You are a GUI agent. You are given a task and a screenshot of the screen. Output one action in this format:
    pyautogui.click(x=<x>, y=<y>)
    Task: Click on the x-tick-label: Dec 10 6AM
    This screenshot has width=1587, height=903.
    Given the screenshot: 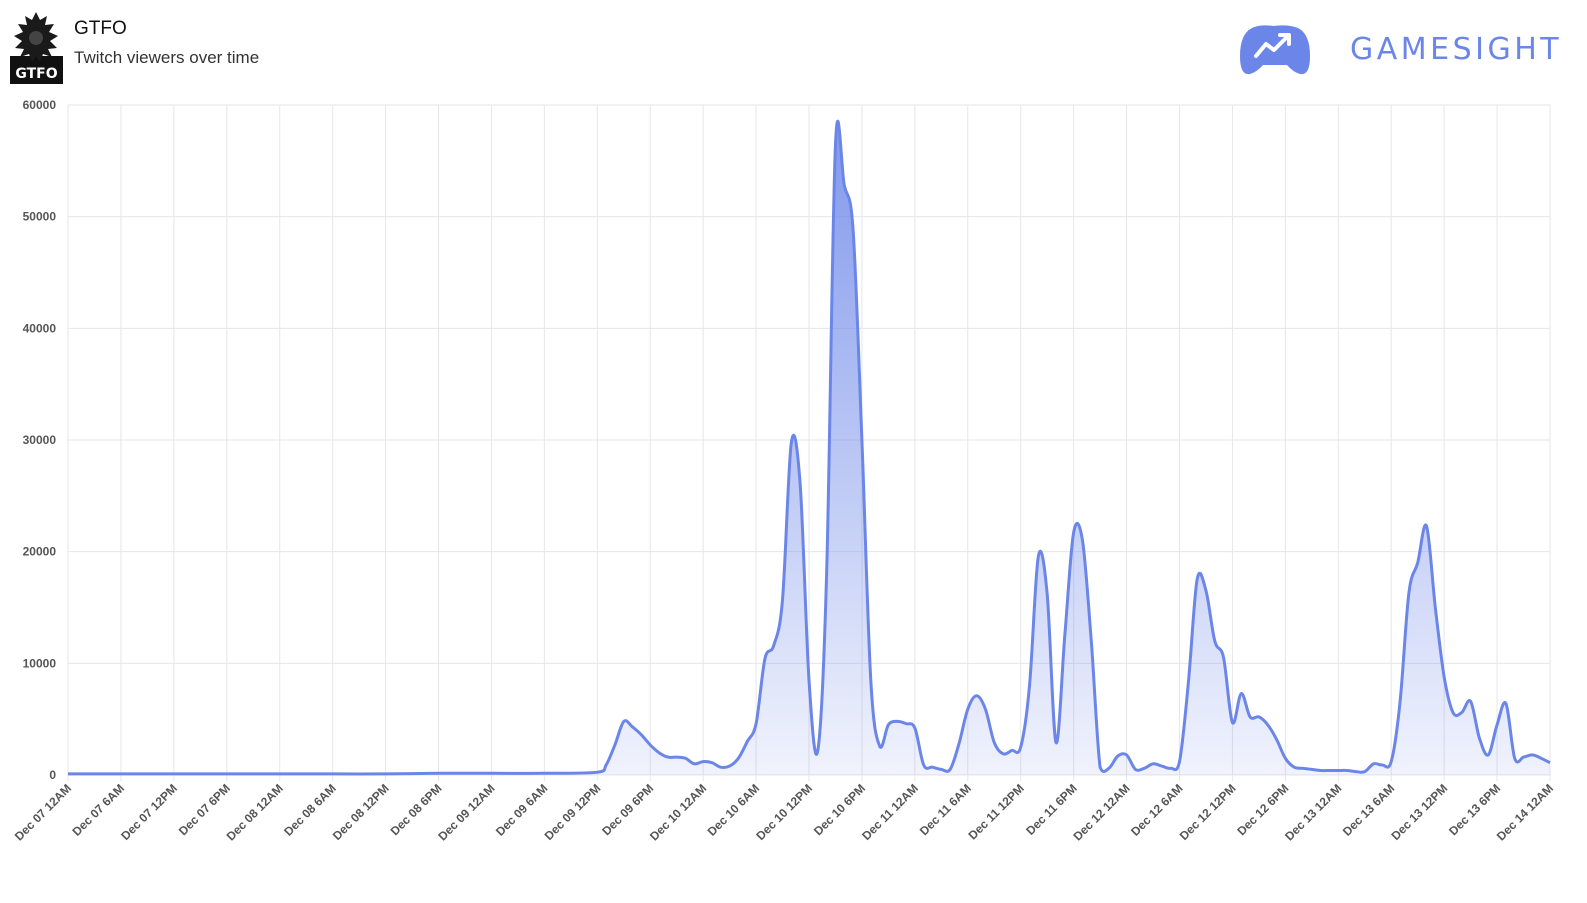 What is the action you would take?
    pyautogui.click(x=734, y=810)
    